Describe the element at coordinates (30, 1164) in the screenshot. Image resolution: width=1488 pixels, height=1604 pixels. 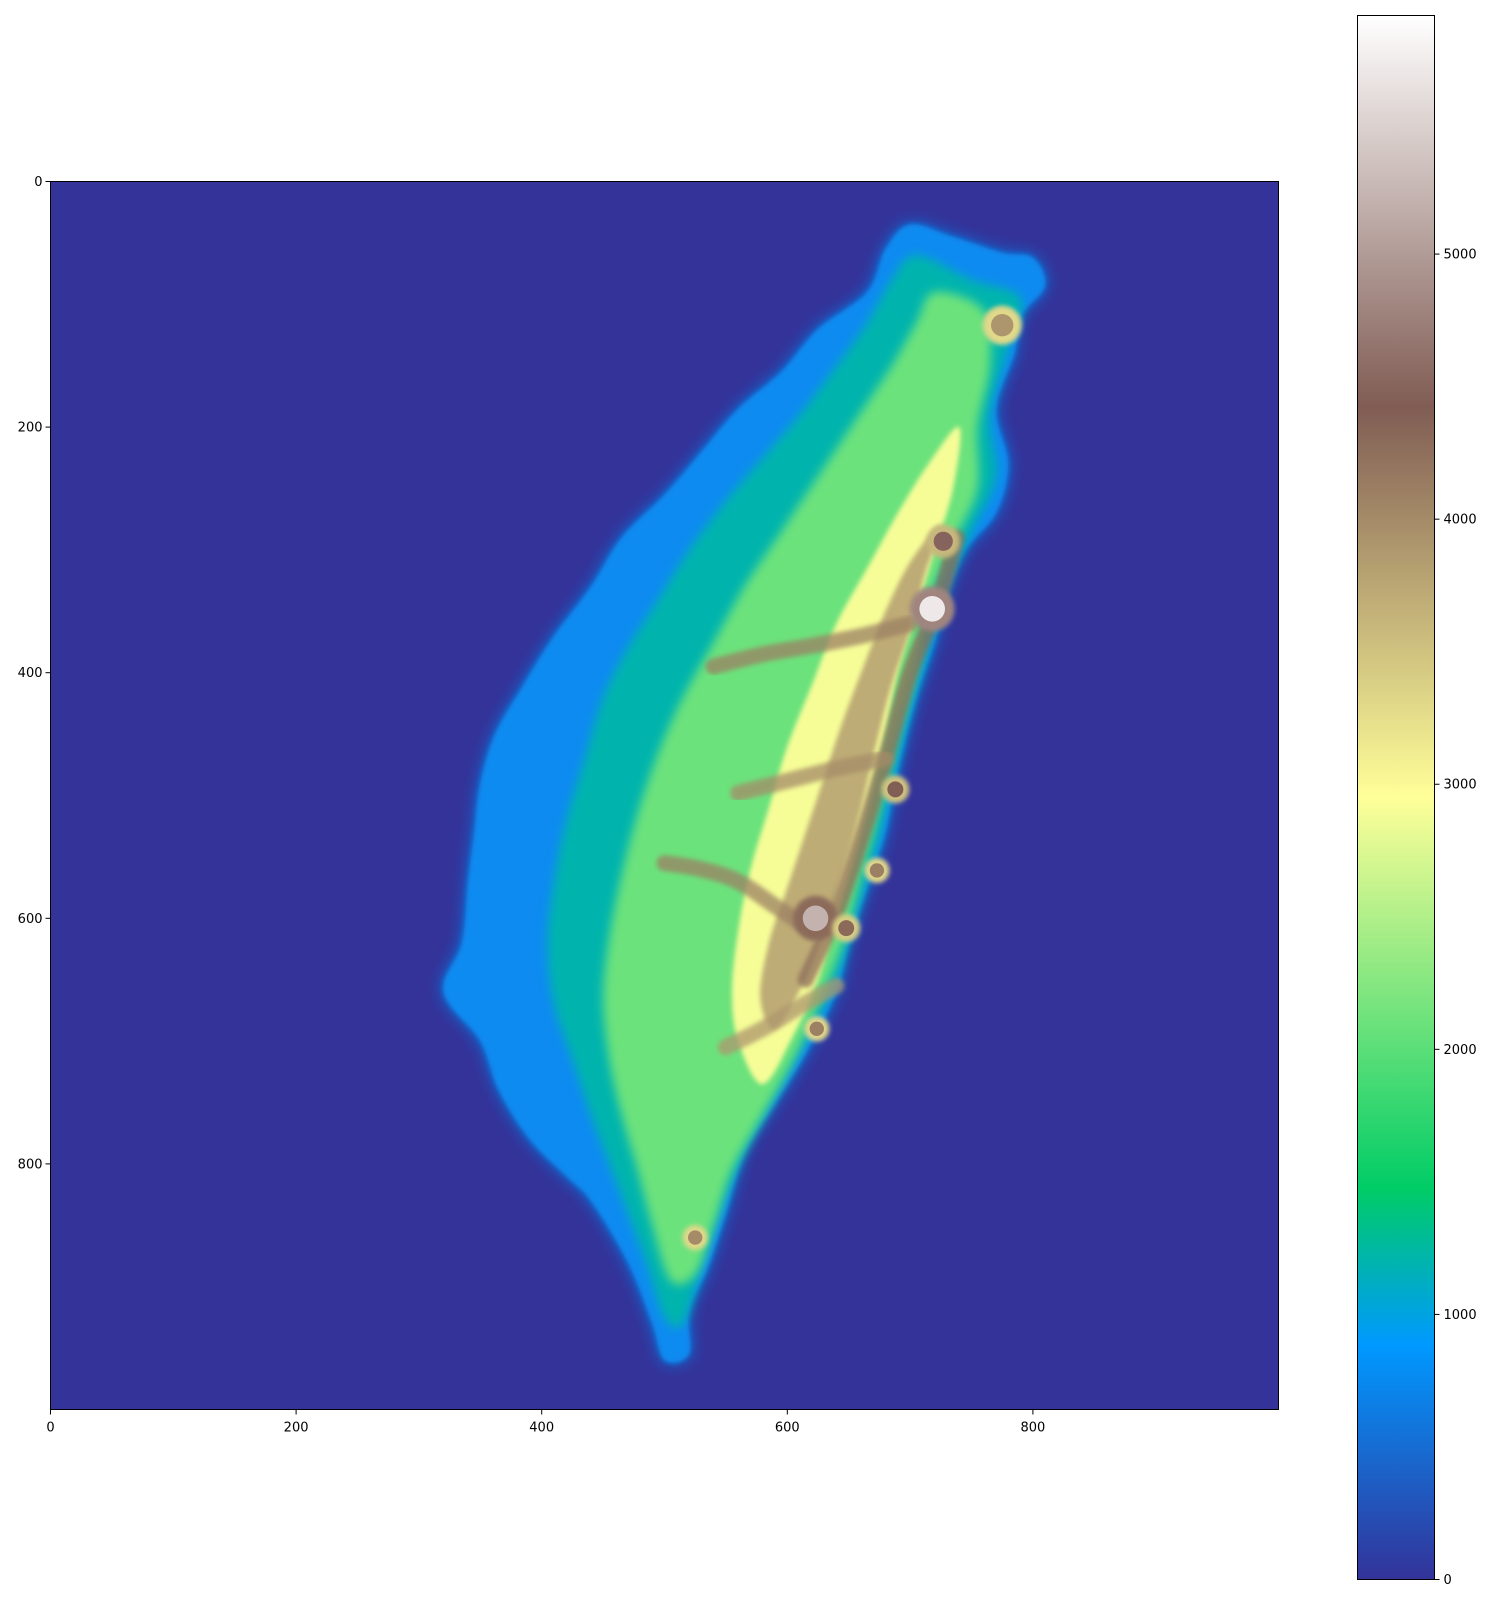
I see `y-tick-label: 800` at that location.